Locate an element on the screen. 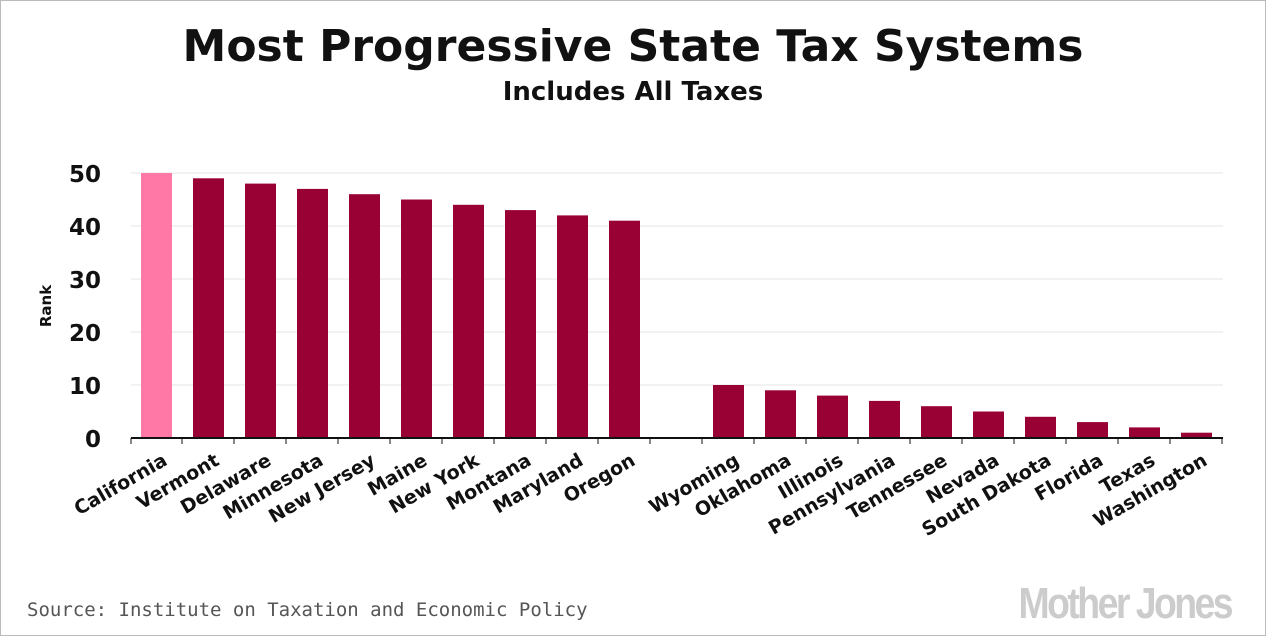 The height and width of the screenshot is (636, 1266). bar-tennessee is located at coordinates (936, 422).